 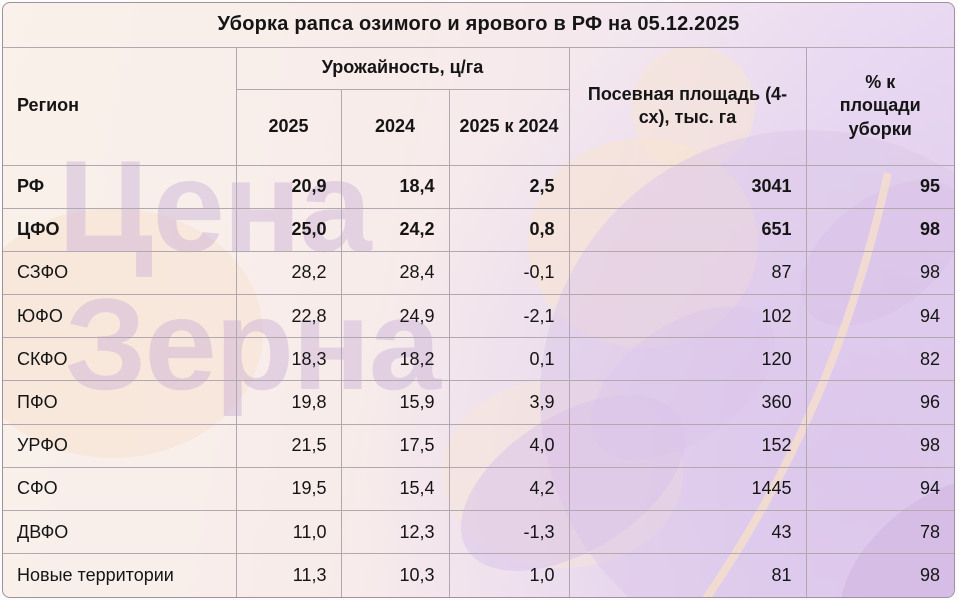 What do you see at coordinates (687, 359) in the screenshot?
I see `area-cell: 120` at bounding box center [687, 359].